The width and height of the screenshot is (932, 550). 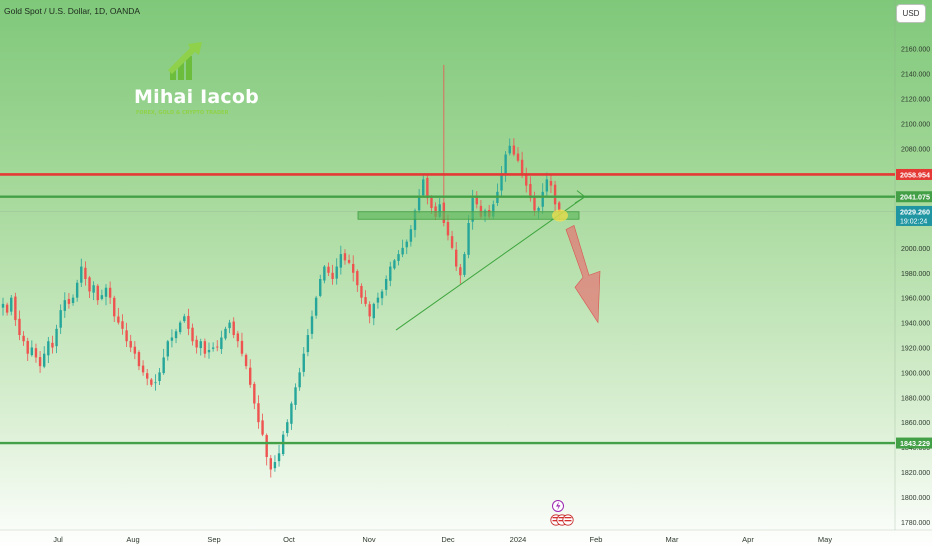 What do you see at coordinates (915, 423) in the screenshot?
I see `y-tick-label: 1860.000` at bounding box center [915, 423].